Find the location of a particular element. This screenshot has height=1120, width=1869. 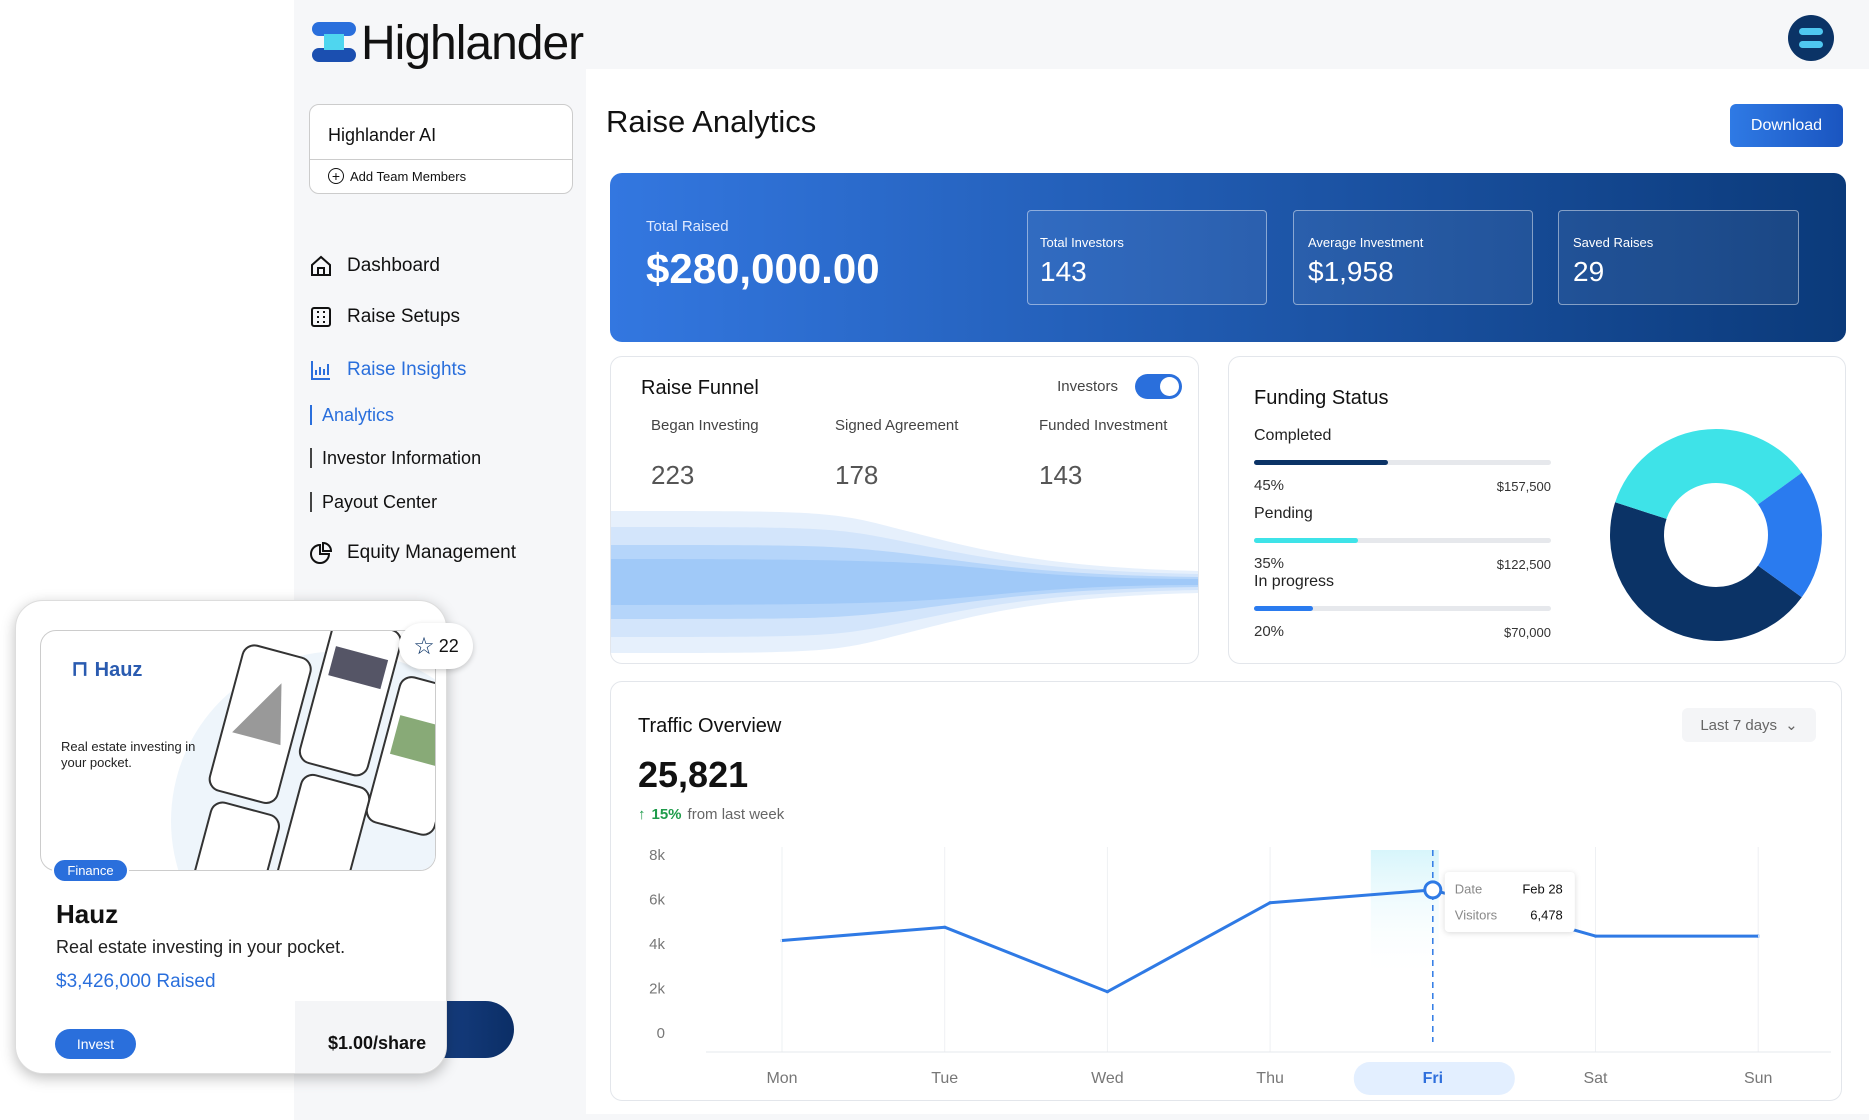

stat-value: 143 is located at coordinates (1063, 271).